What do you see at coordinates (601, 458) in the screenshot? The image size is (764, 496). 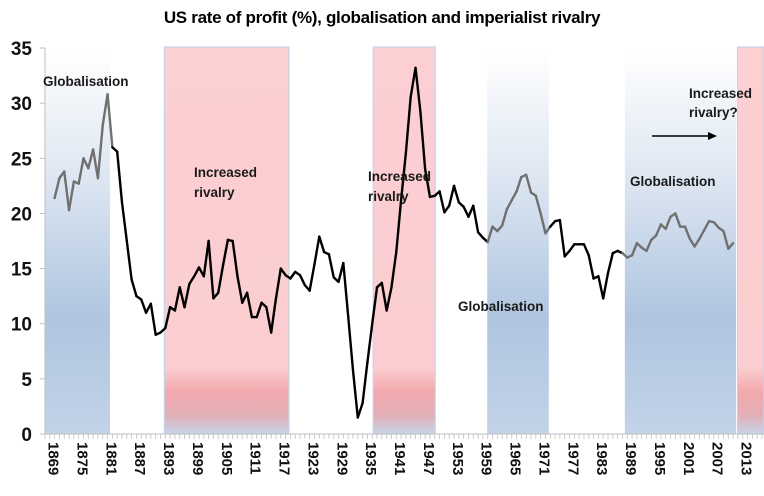 I see `x-tick-label: 1983` at bounding box center [601, 458].